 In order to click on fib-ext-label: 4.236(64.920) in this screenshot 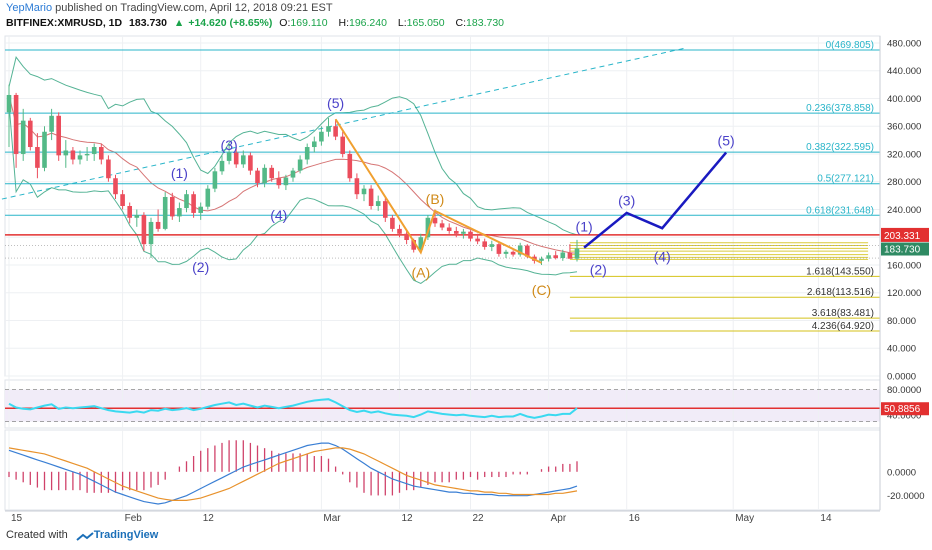, I will do `click(843, 326)`.